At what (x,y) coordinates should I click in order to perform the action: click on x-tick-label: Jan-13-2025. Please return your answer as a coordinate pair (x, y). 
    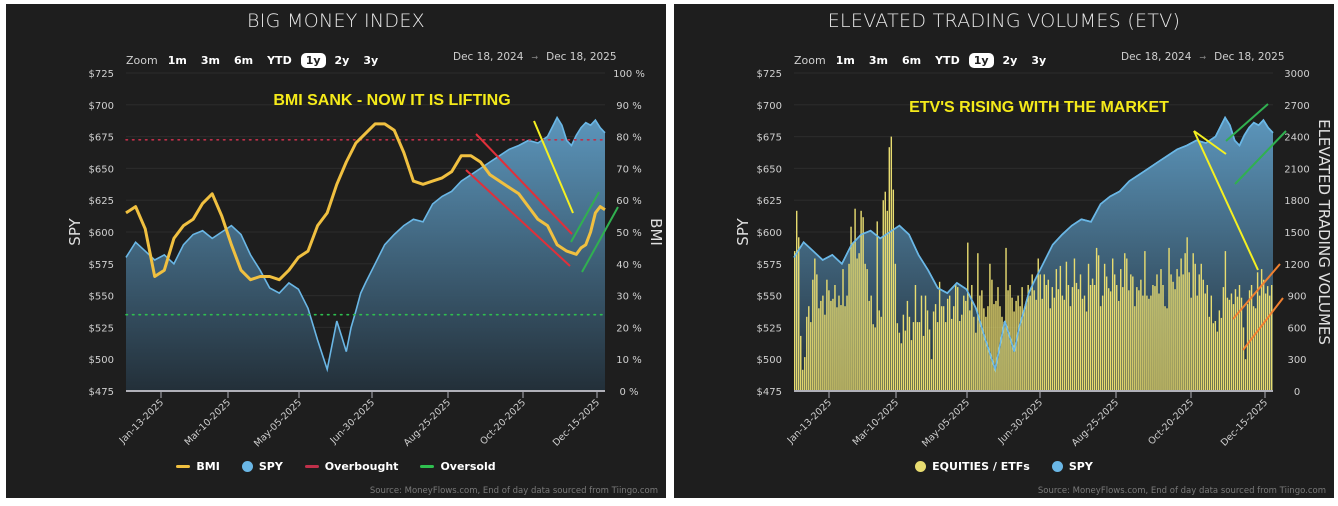
    Looking at the image, I should click on (141, 421).